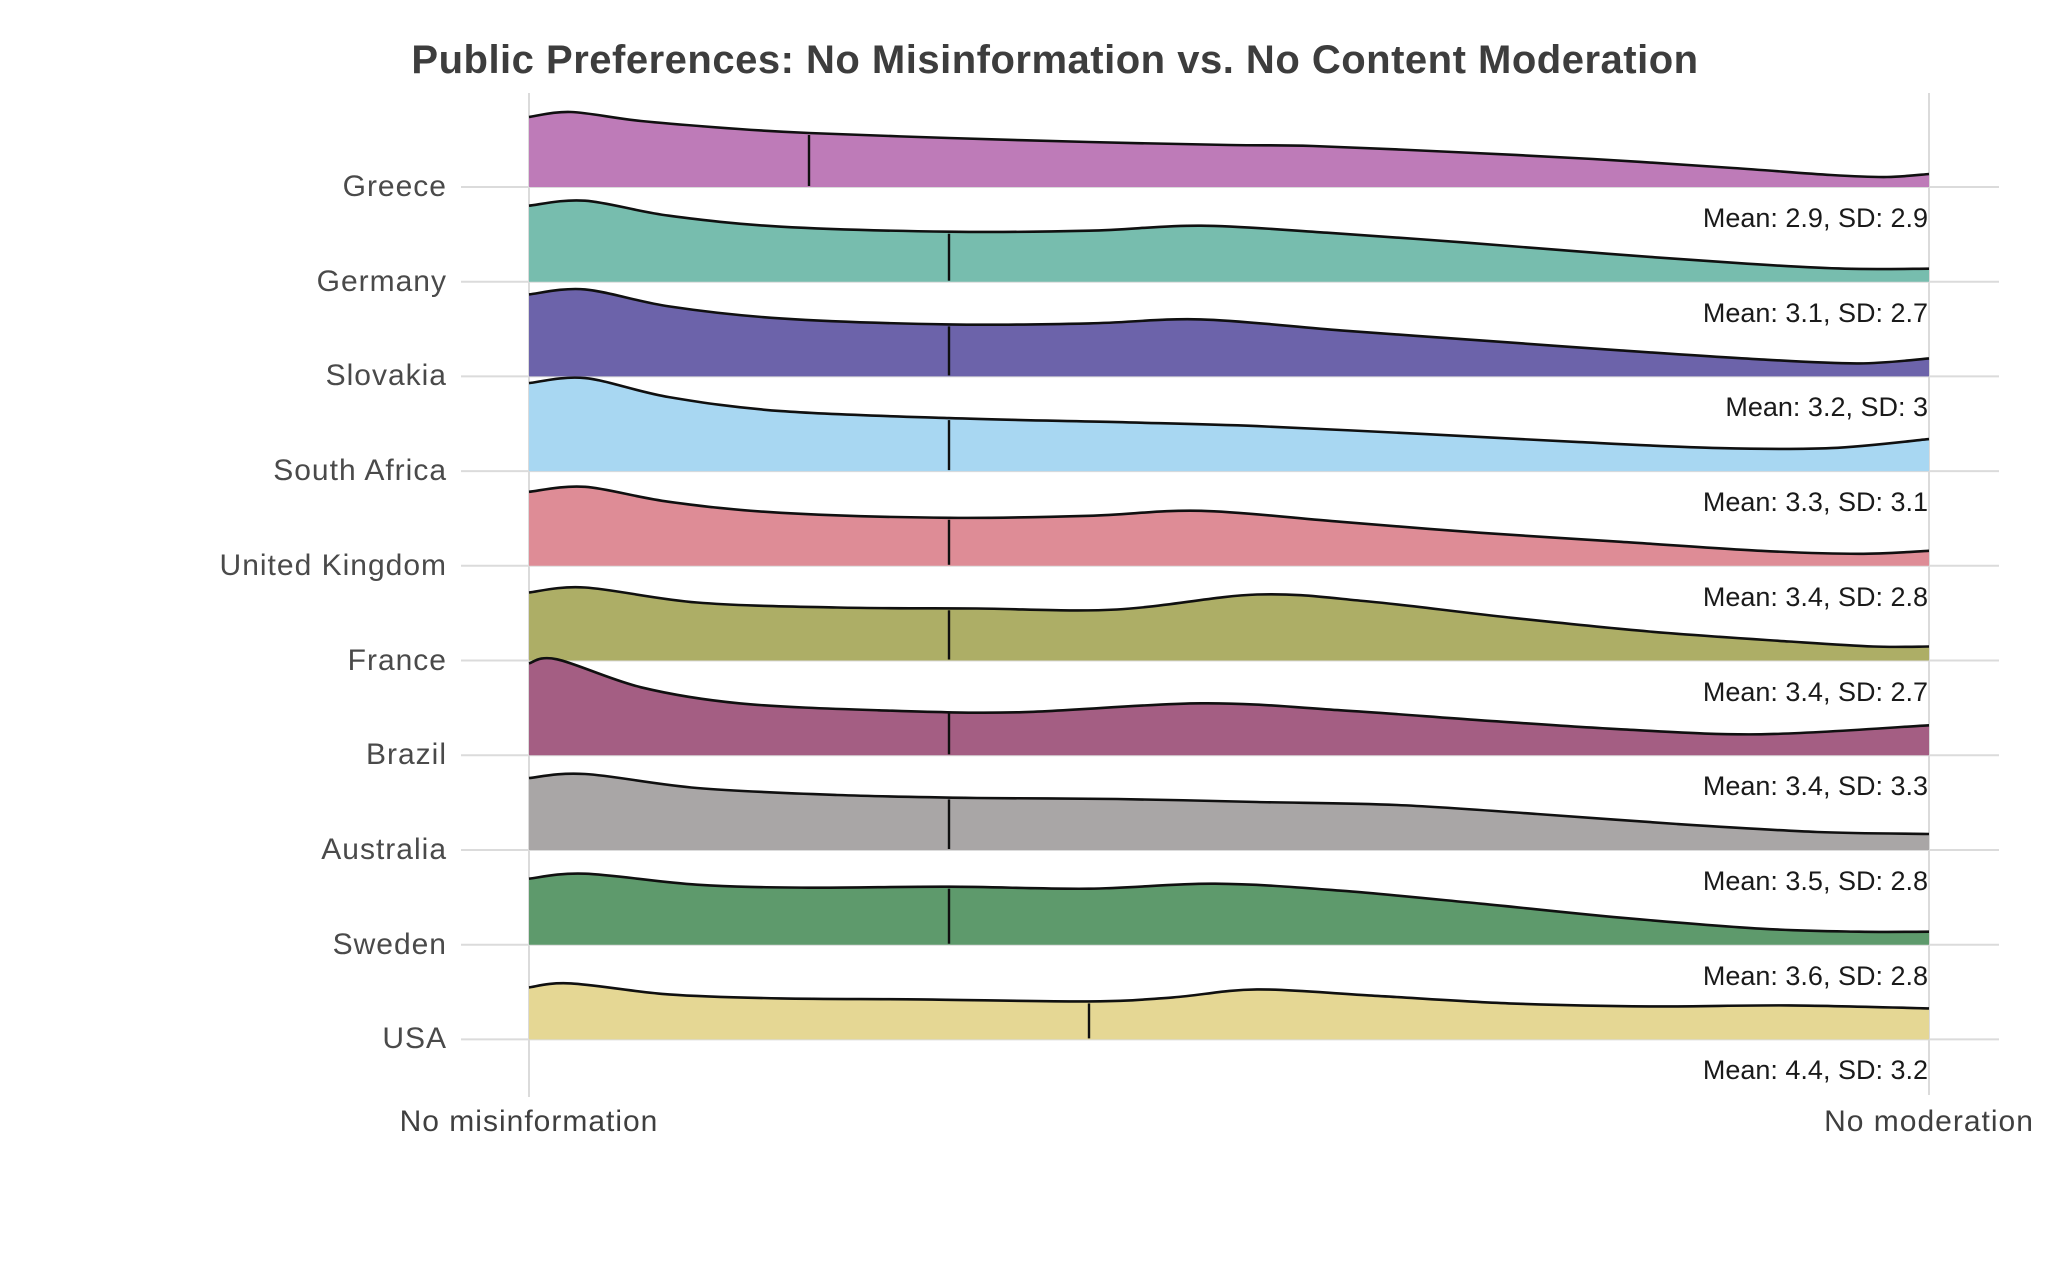 This screenshot has width=2048, height=1280. I want to click on country-label-sweden: Sweden, so click(389, 944).